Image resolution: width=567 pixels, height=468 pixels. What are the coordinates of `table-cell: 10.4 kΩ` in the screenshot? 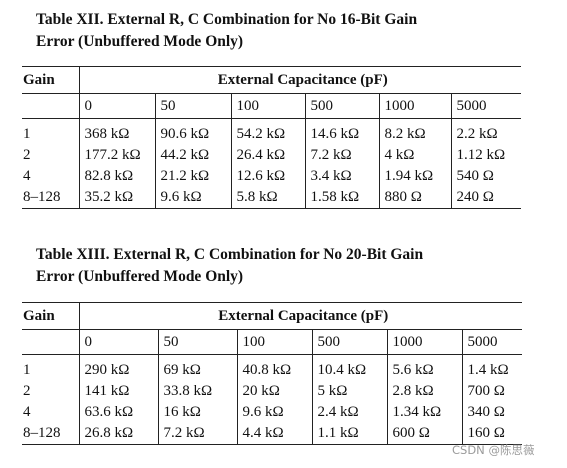 It's located at (350, 370).